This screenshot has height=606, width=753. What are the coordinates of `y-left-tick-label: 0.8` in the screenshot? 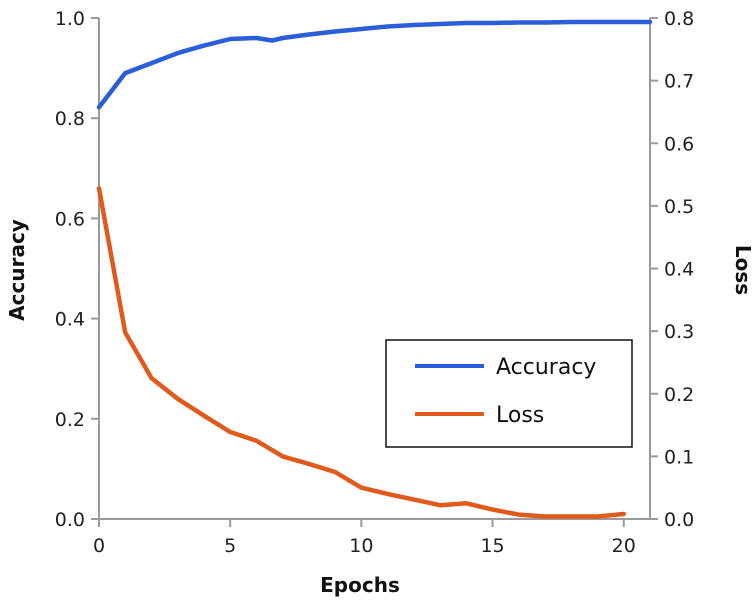 It's located at (70, 119).